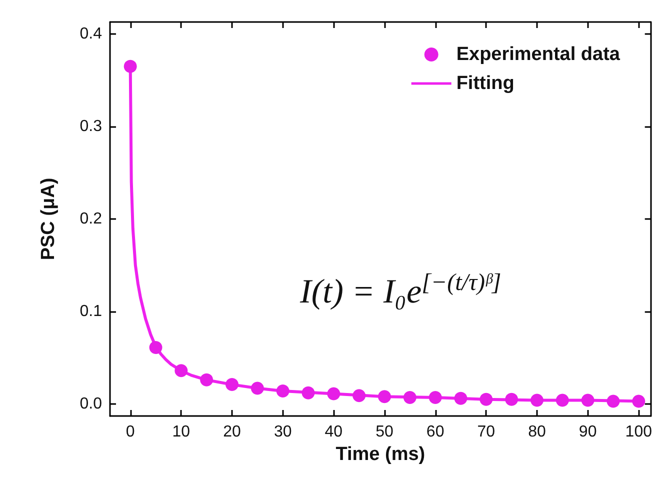 The image size is (655, 480). I want to click on y-tick-label: 0.1, so click(91, 311).